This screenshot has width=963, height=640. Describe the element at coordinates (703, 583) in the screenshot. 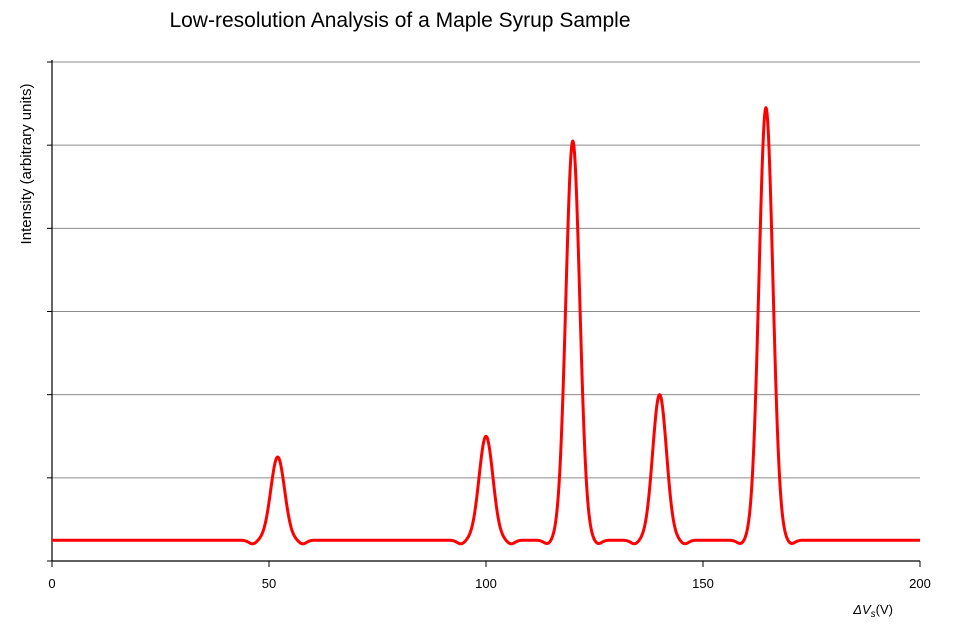

I see `x-tick-label-150: 150` at that location.